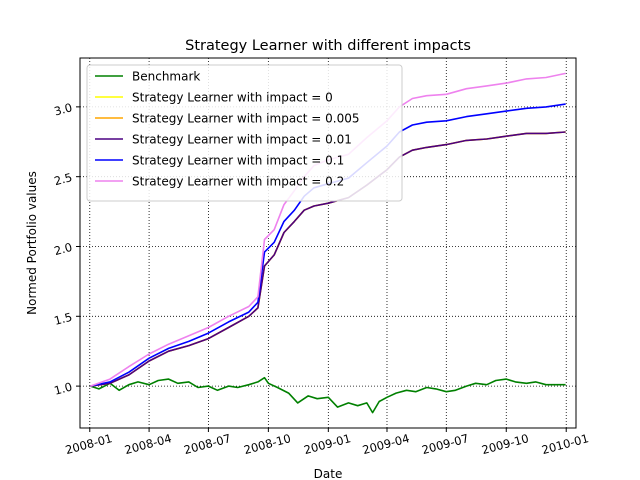 The width and height of the screenshot is (640, 480). I want to click on legend-box, so click(244, 133).